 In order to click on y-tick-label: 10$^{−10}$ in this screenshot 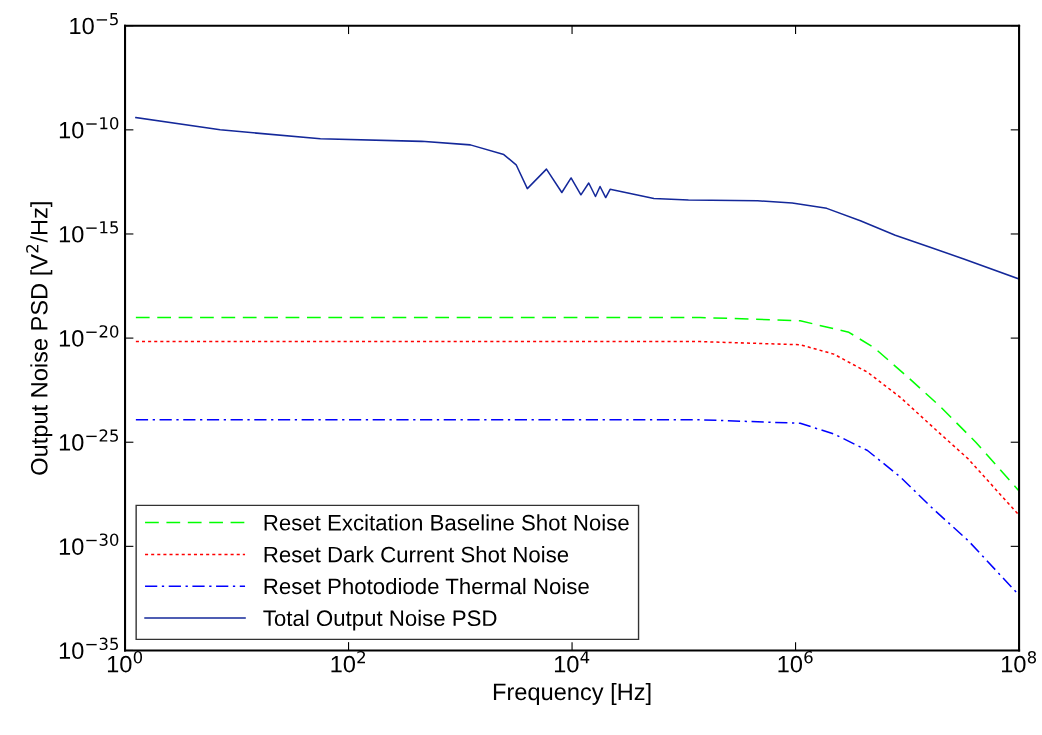, I will do `click(89, 127)`.